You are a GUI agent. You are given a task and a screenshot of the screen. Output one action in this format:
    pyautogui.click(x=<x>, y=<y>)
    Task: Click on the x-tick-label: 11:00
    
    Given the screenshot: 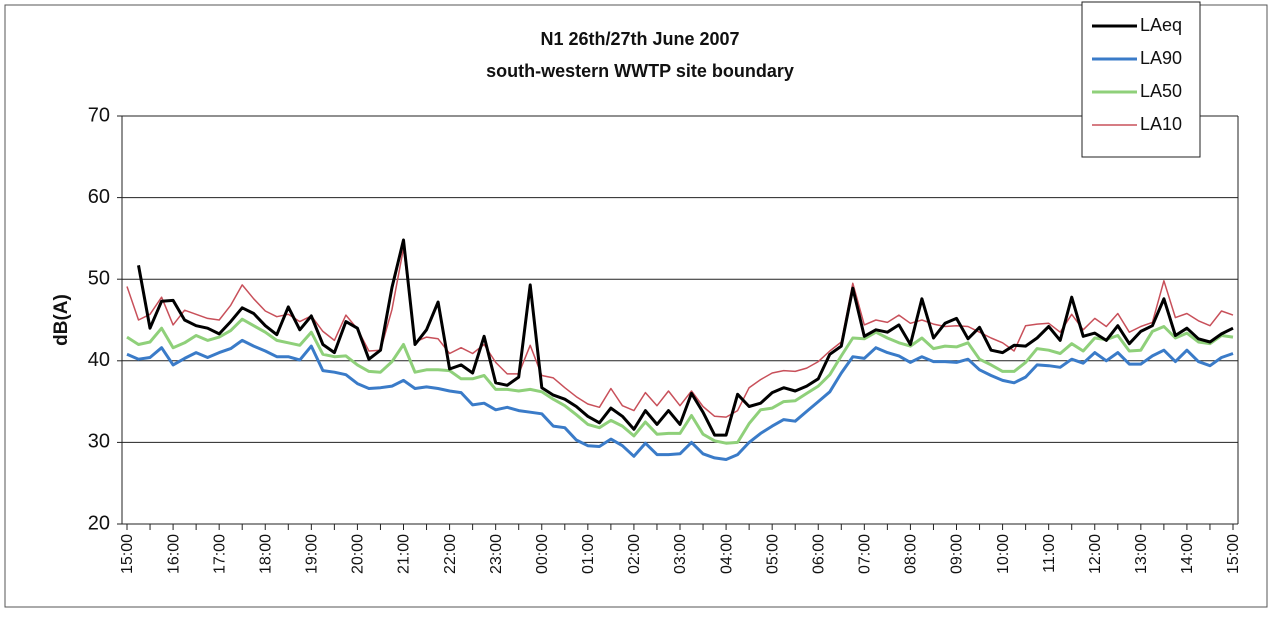 What is the action you would take?
    pyautogui.click(x=1049, y=553)
    